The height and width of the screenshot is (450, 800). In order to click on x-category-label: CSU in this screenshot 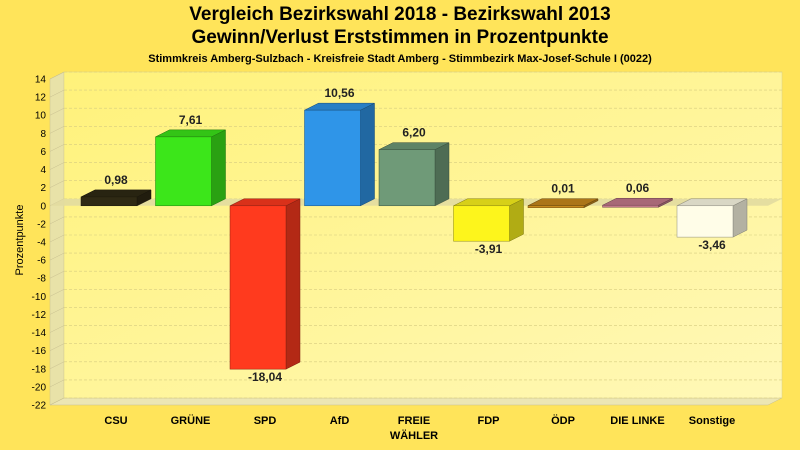, I will do `click(115, 421)`.